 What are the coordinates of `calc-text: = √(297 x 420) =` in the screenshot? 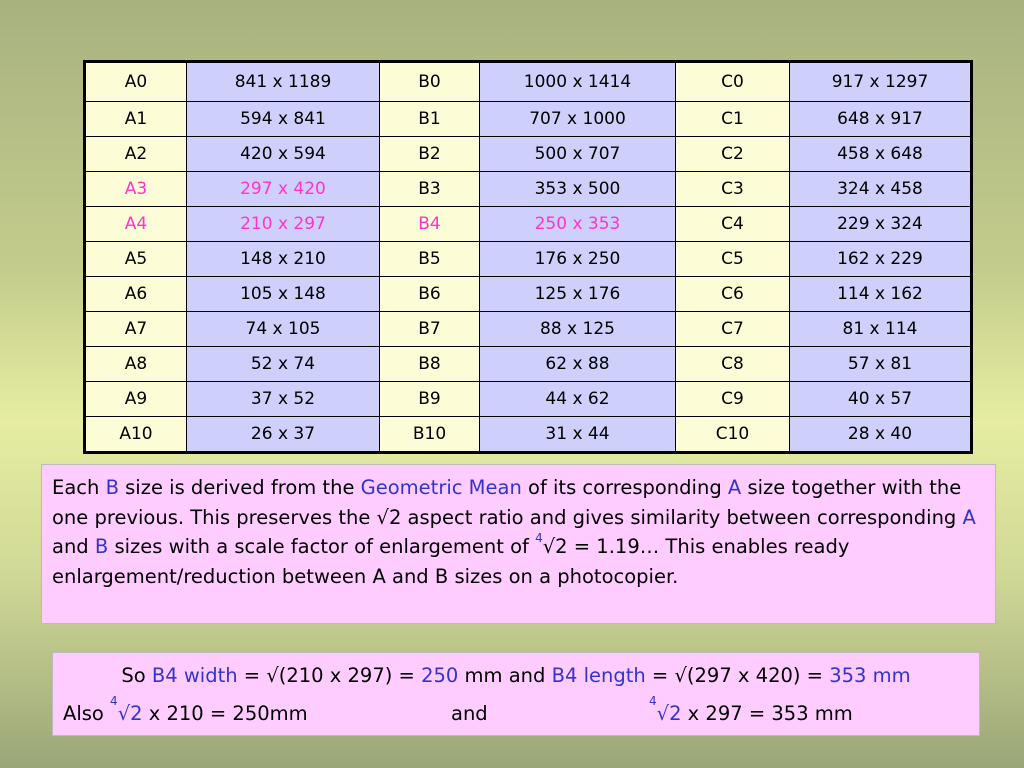 It's located at (737, 675).